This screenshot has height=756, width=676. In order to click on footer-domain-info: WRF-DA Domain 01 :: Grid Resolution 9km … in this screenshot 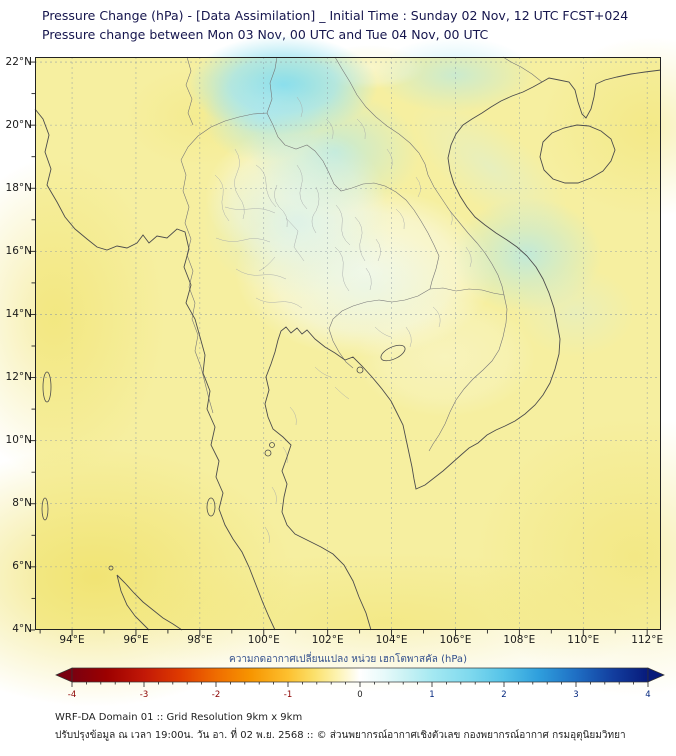, I will do `click(179, 717)`.